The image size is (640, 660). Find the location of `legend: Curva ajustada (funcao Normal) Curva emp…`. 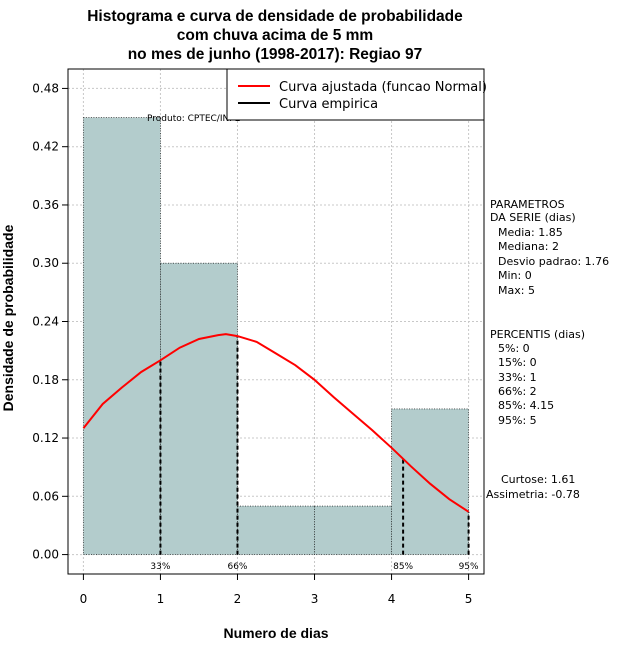

legend: Curva ajustada (funcao Normal) Curva emp… is located at coordinates (356, 94).